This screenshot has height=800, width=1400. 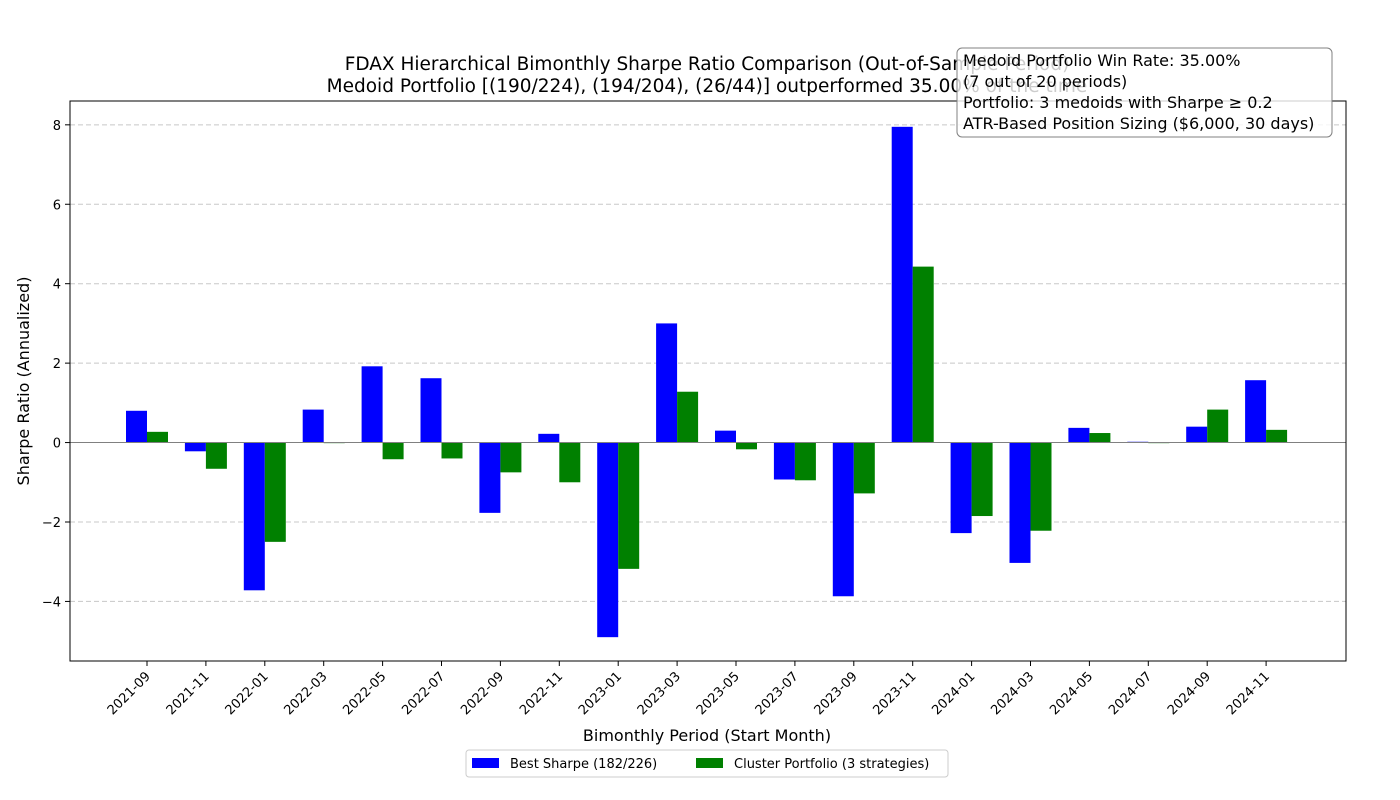 I want to click on y-tick-label: −2, so click(x=51, y=523).